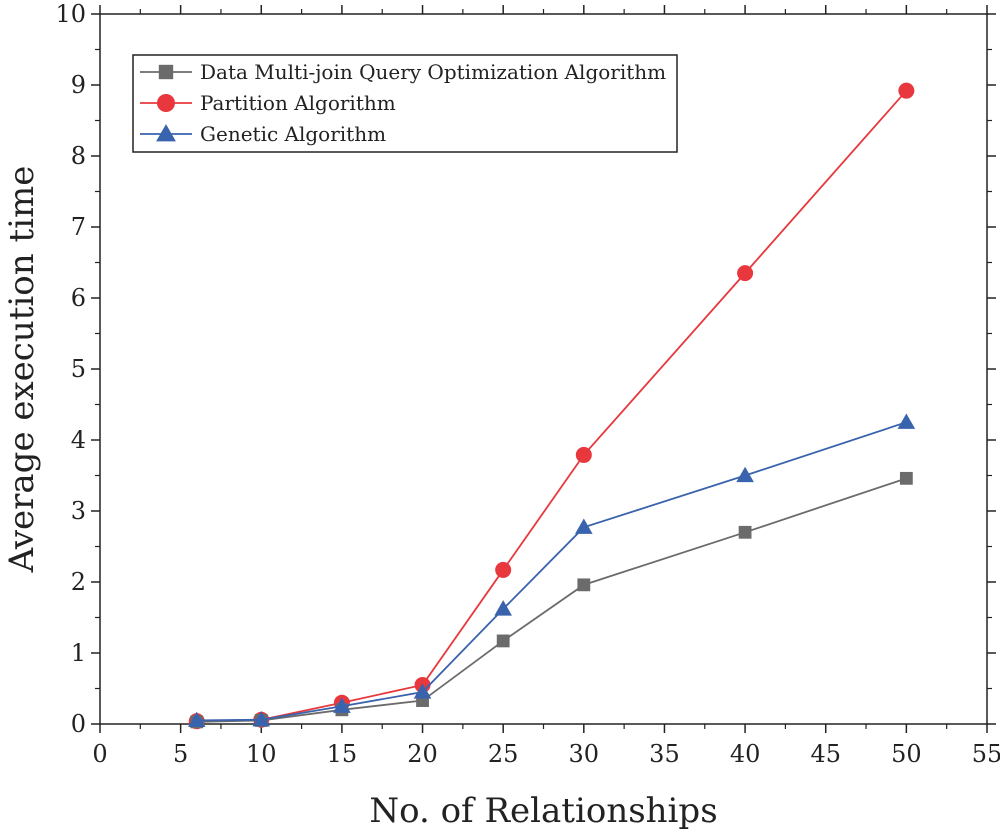 This screenshot has width=1000, height=832. Describe the element at coordinates (78, 582) in the screenshot. I see `y-tick-label: 2` at that location.